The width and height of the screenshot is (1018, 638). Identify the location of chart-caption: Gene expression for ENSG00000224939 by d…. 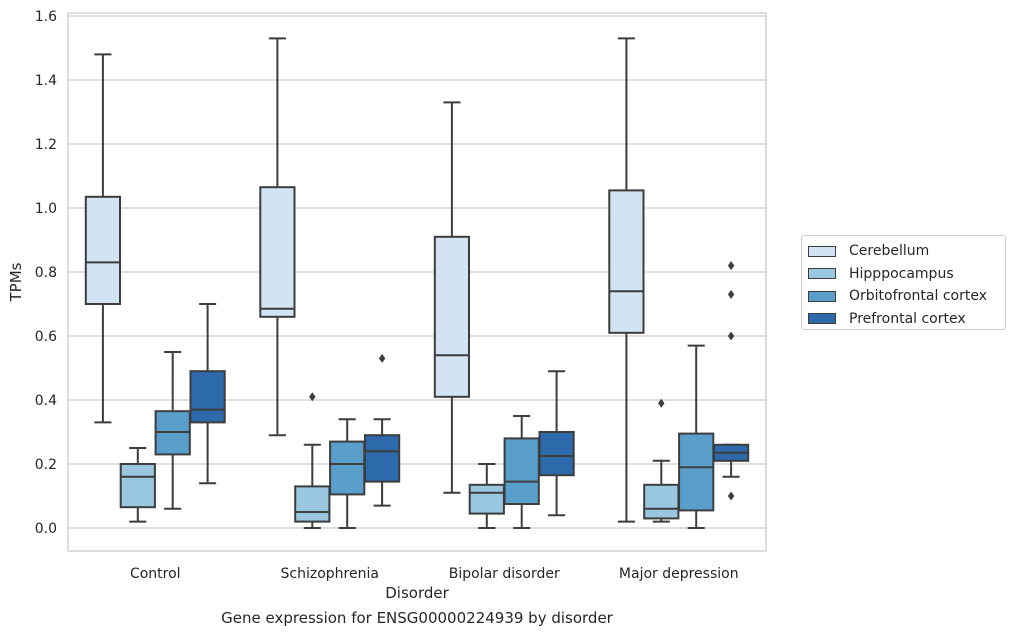
(417, 618).